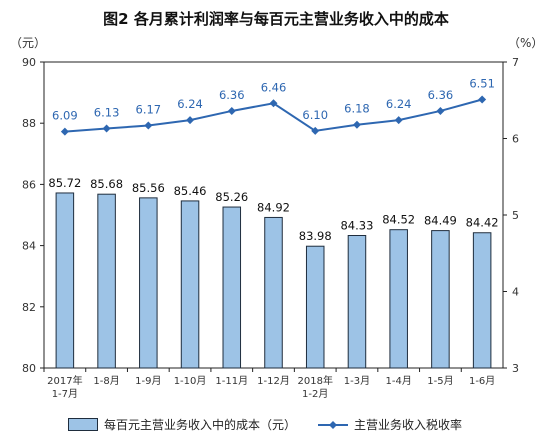 Image resolution: width=552 pixels, height=445 pixels. What do you see at coordinates (399, 381) in the screenshot?
I see `x-axis-tick-label: 1-4月` at bounding box center [399, 381].